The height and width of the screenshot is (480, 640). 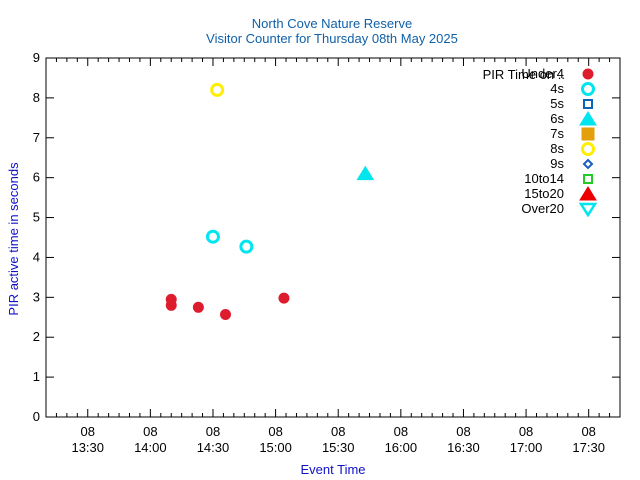 I want to click on y-axis-label: PIR active time in seconds, so click(x=13, y=239).